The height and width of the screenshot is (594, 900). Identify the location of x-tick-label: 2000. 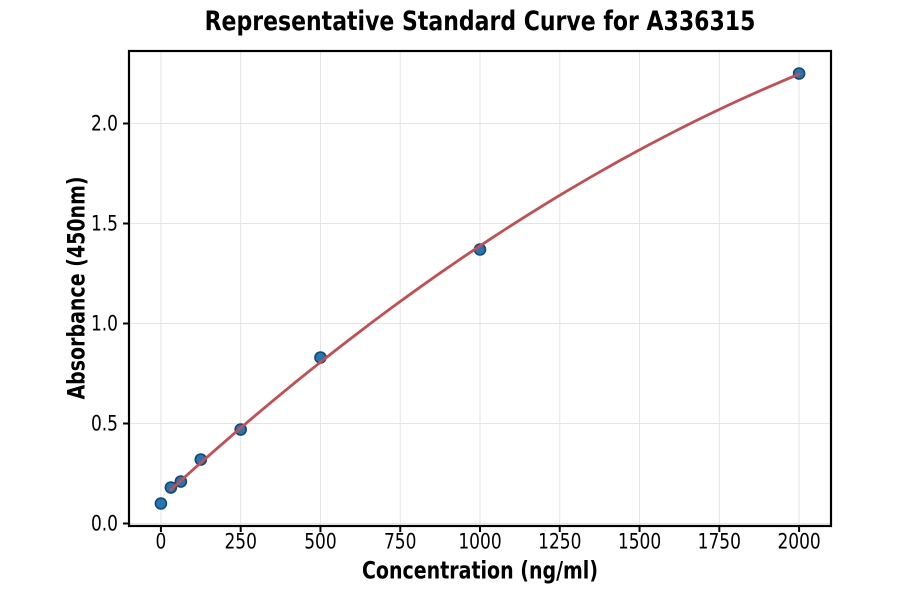
(799, 542).